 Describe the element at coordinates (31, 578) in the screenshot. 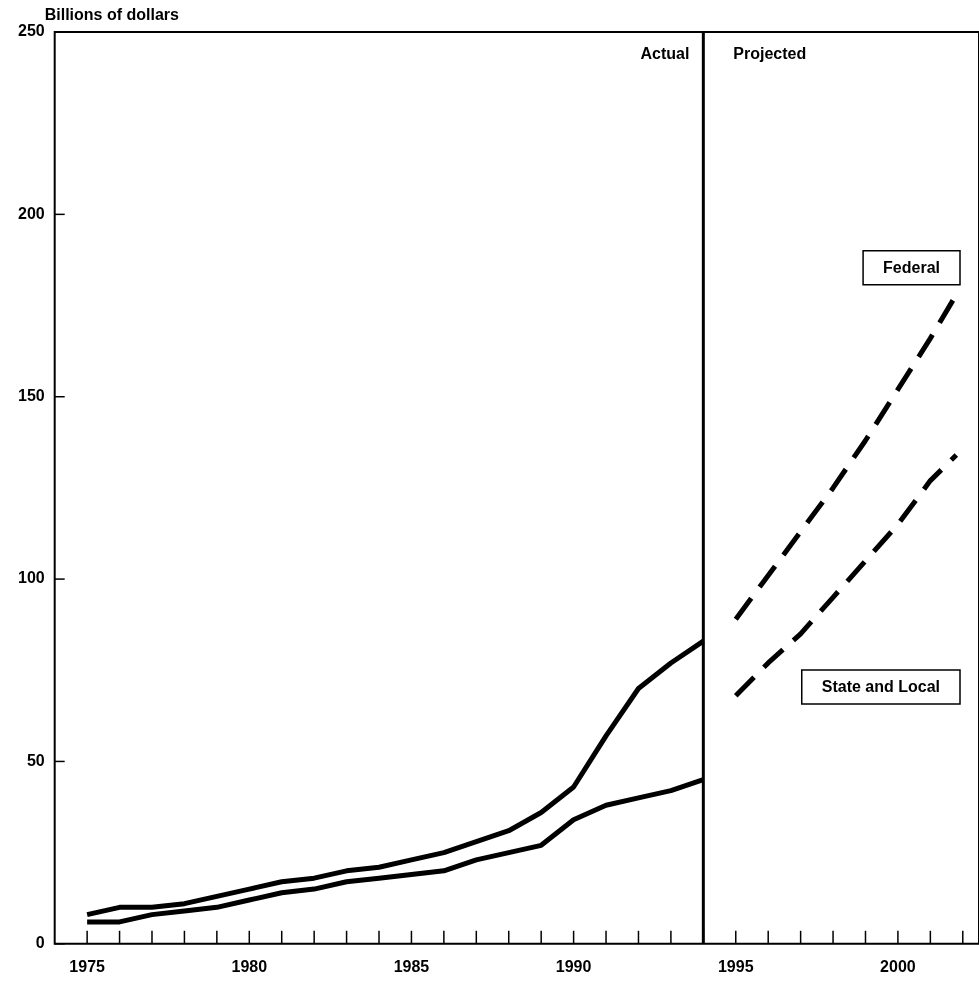

I see `y-tick-label: 100` at that location.